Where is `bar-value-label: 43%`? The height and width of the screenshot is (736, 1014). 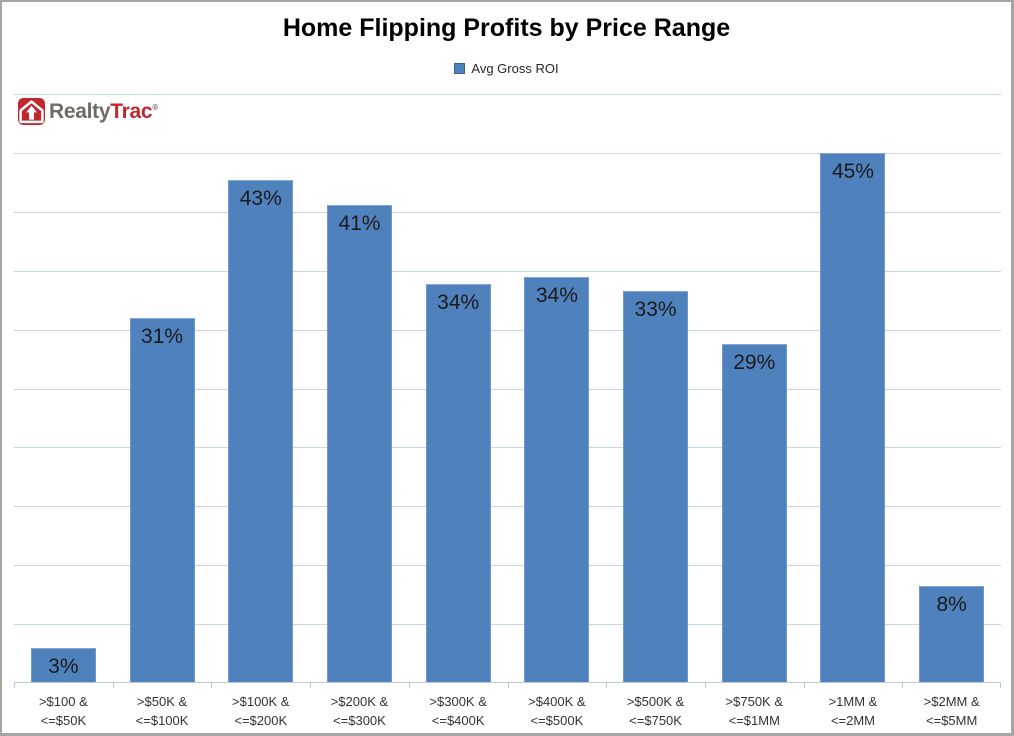
bar-value-label: 43% is located at coordinates (260, 198).